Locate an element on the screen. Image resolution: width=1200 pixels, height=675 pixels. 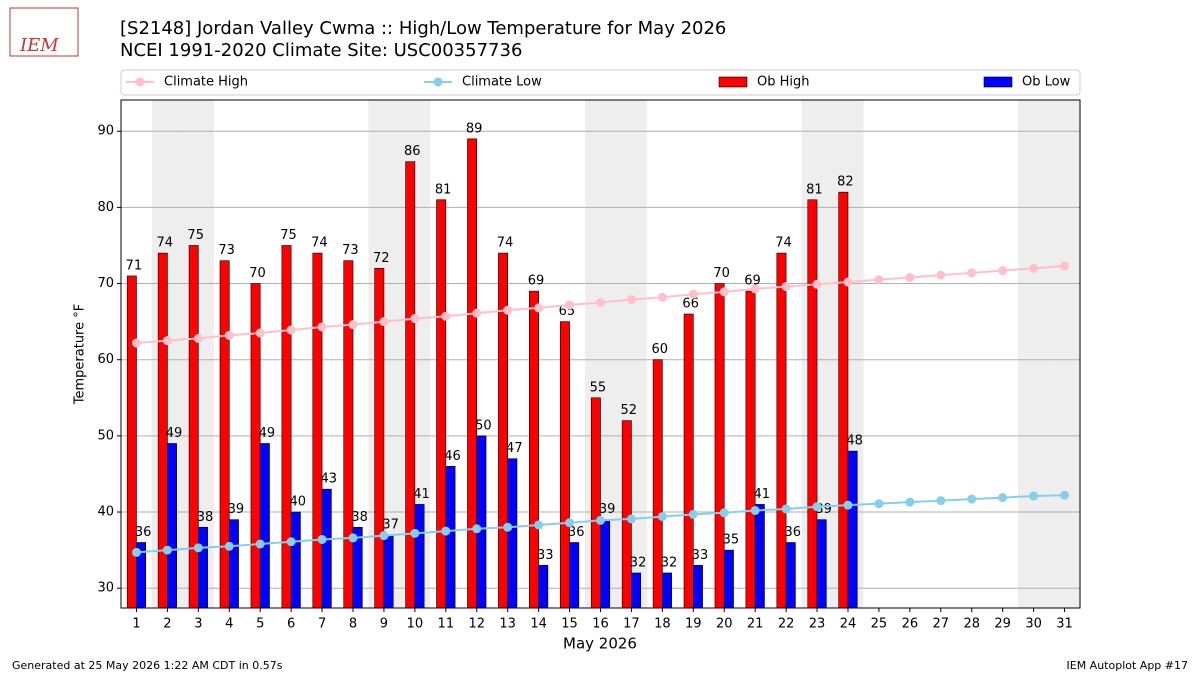
value-label: 75 is located at coordinates (288, 235).